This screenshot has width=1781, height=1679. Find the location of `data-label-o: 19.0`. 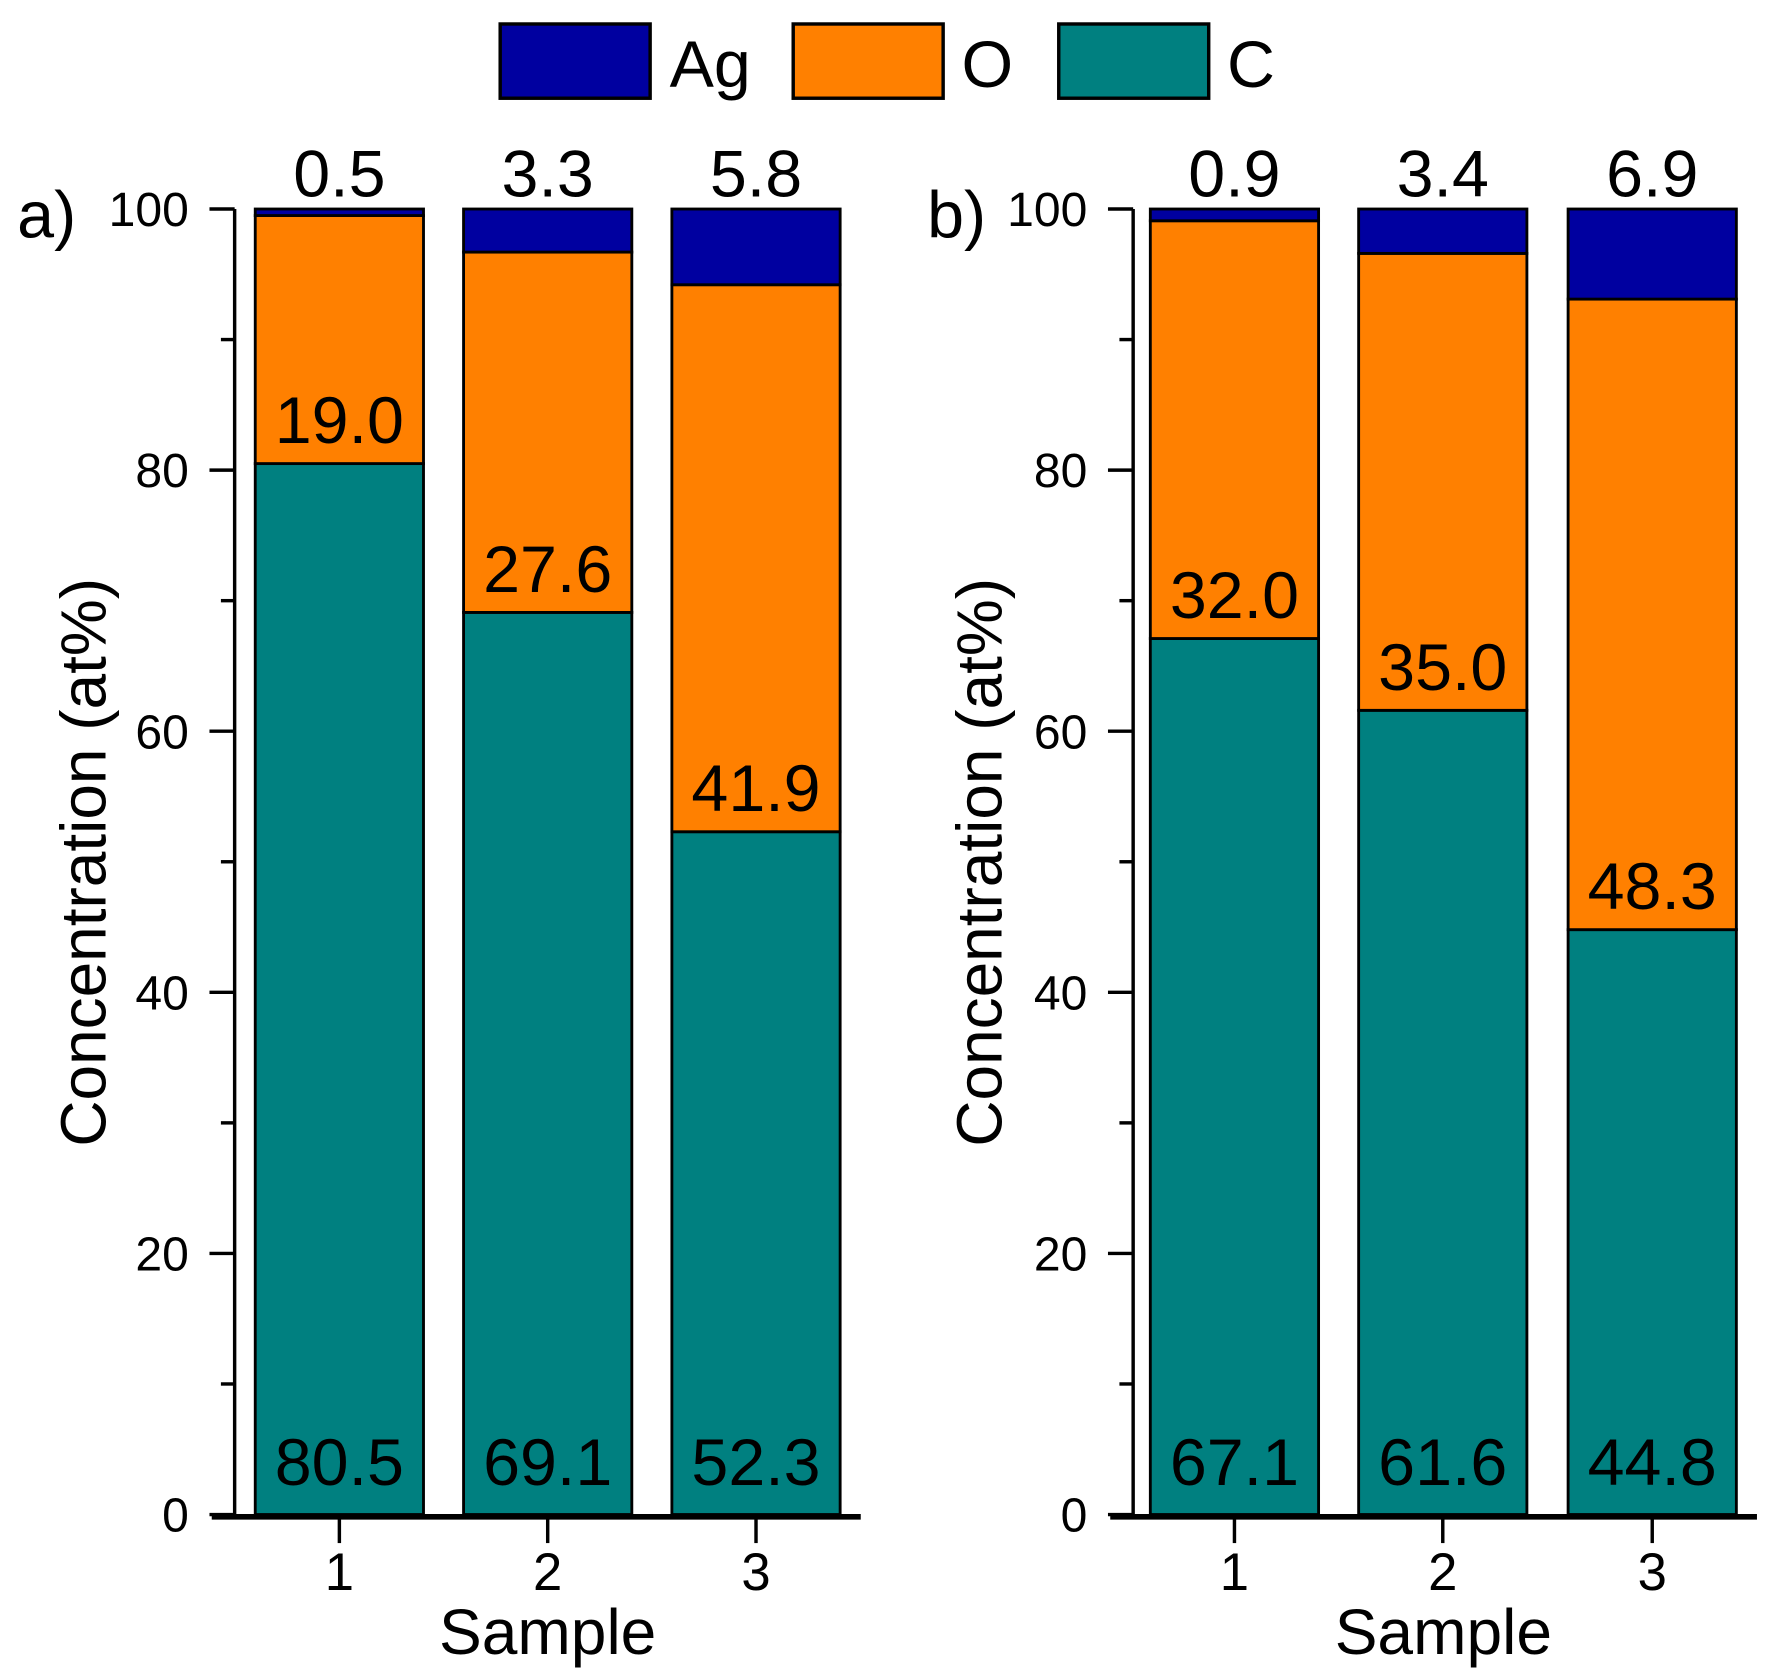

data-label-o: 19.0 is located at coordinates (339, 421).